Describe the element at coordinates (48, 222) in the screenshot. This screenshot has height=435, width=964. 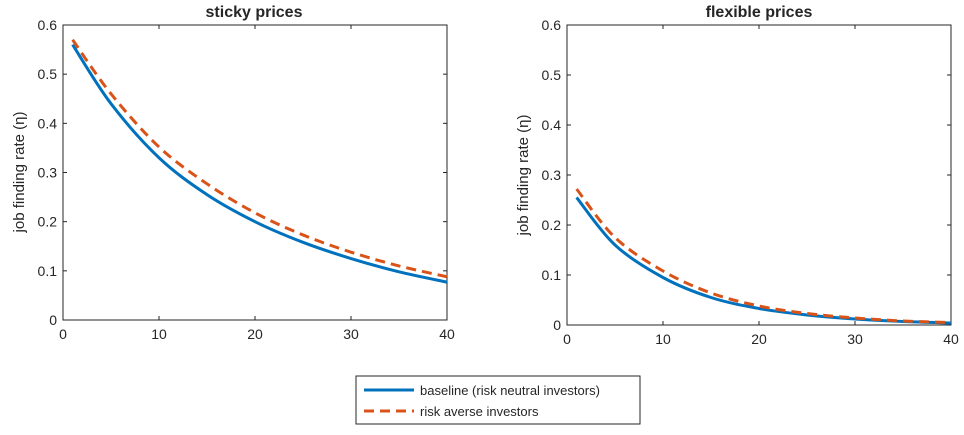
I see `sticky-prices-ytick-label: 0.2` at that location.